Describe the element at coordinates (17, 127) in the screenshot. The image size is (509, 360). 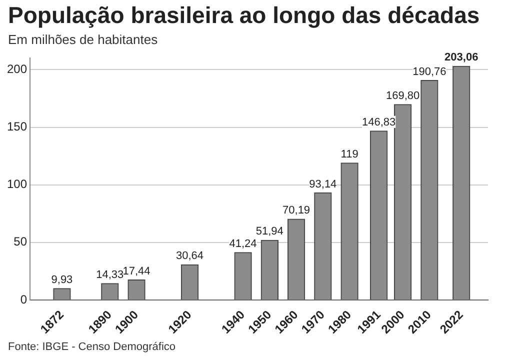
I see `y-tick-label: 150` at that location.